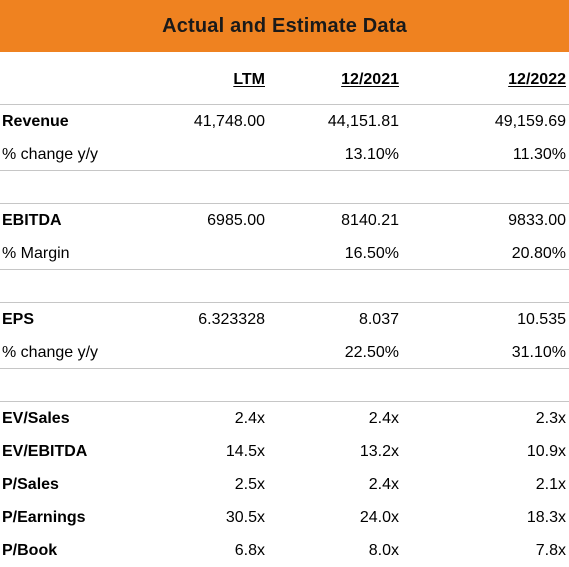 The width and height of the screenshot is (569, 567). What do you see at coordinates (539, 154) in the screenshot?
I see `cell-revenue-change-2022: 11.30%` at bounding box center [539, 154].